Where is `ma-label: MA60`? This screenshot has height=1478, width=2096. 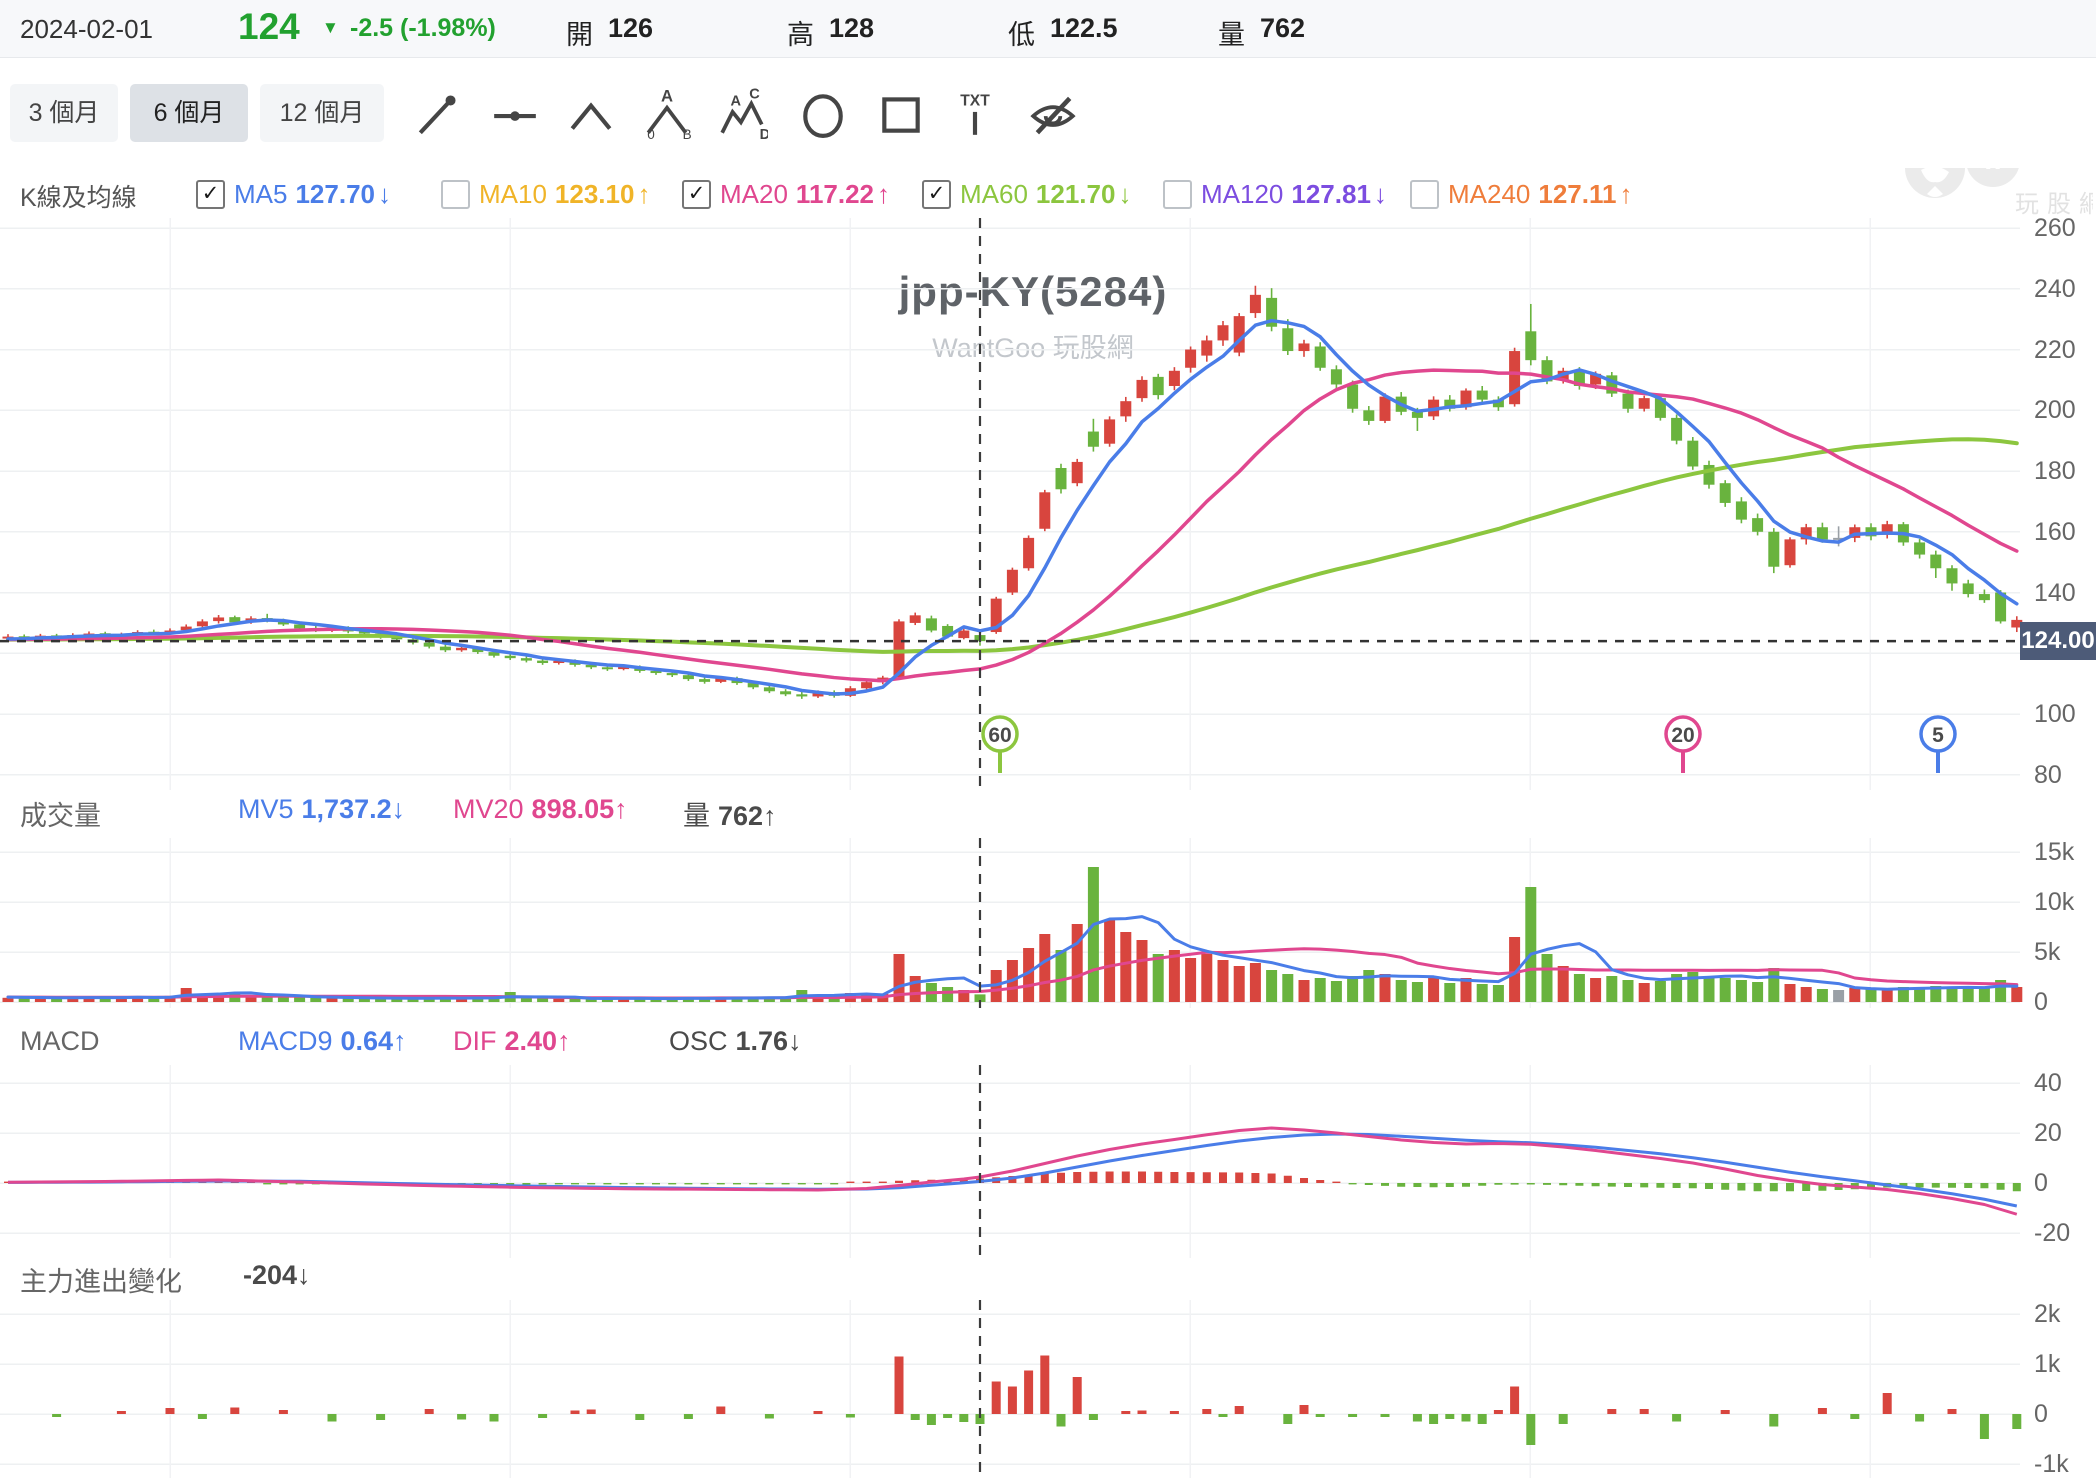
ma-label: MA60 is located at coordinates (994, 193).